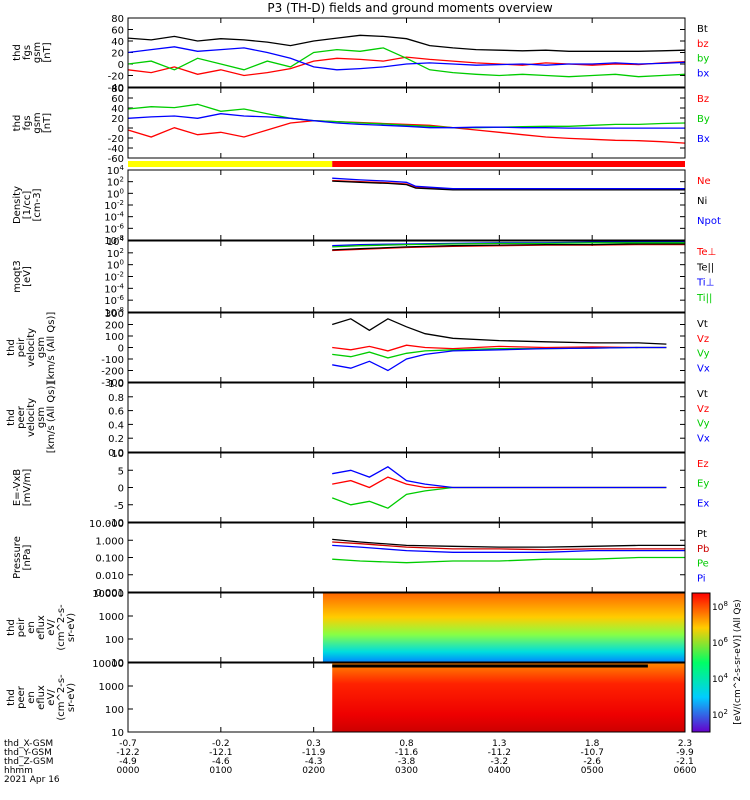  I want to click on colorbar: 10⁸ 10⁶ 10⁴ 10² [eV/(cm^2-s-sr-eV)] (All Qs), so click(717, 662).